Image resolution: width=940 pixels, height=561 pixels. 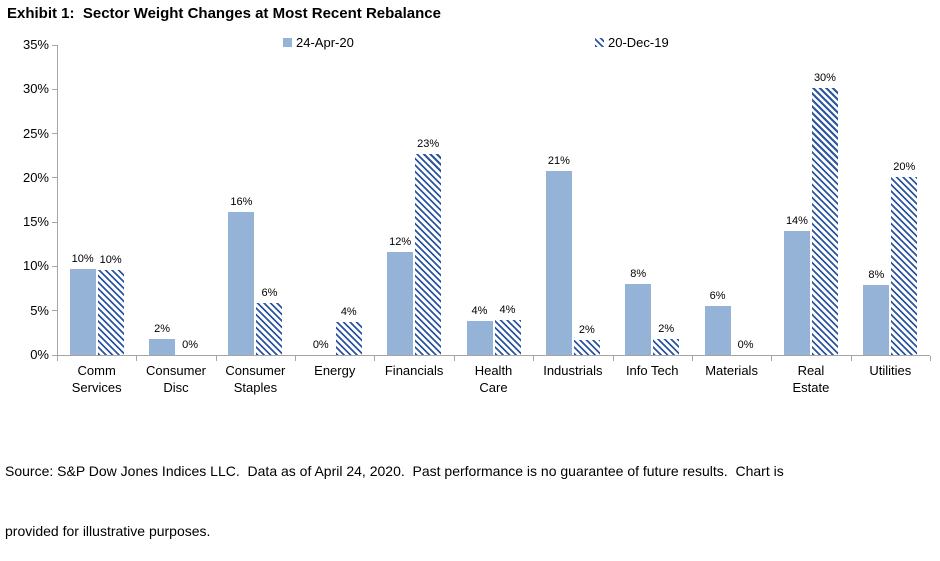 I want to click on bar-value-label: 20%, so click(x=904, y=167).